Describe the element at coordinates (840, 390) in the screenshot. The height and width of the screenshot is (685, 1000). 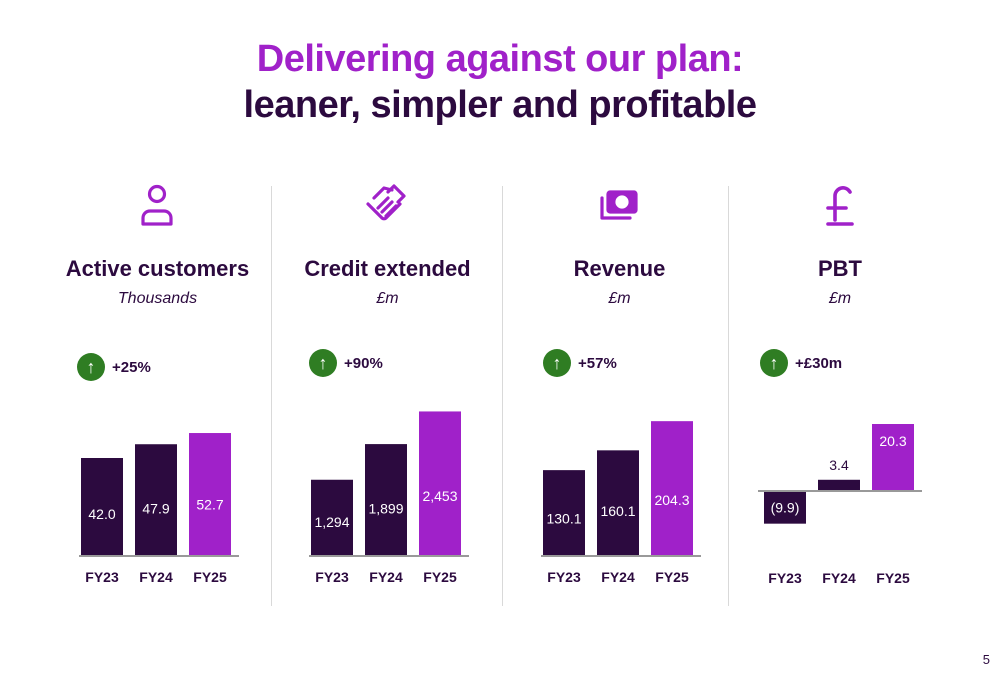
I see `panel-pbt: PBT £m ↑ +£30m (9.9) FY23 3.4 FY24 20.3 FY25` at that location.